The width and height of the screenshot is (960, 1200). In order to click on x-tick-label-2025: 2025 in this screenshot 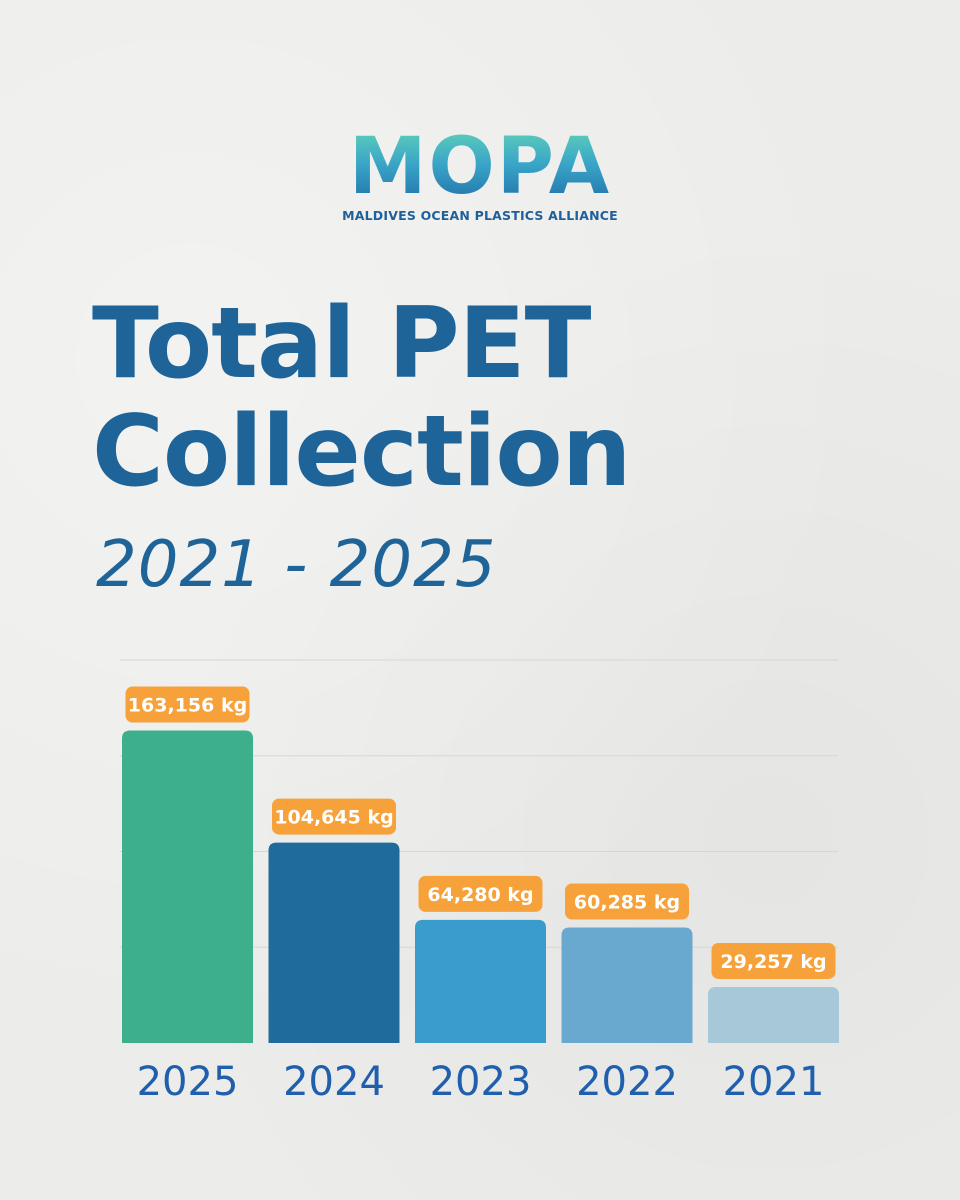, I will do `click(188, 1082)`.